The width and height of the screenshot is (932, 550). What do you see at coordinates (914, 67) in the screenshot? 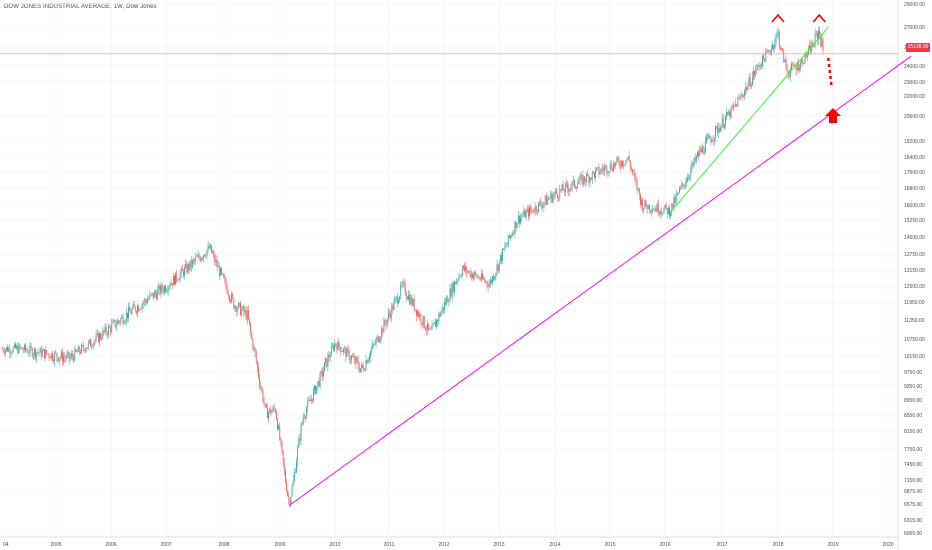
I see `y-tick-label: 24000.00` at bounding box center [914, 67].